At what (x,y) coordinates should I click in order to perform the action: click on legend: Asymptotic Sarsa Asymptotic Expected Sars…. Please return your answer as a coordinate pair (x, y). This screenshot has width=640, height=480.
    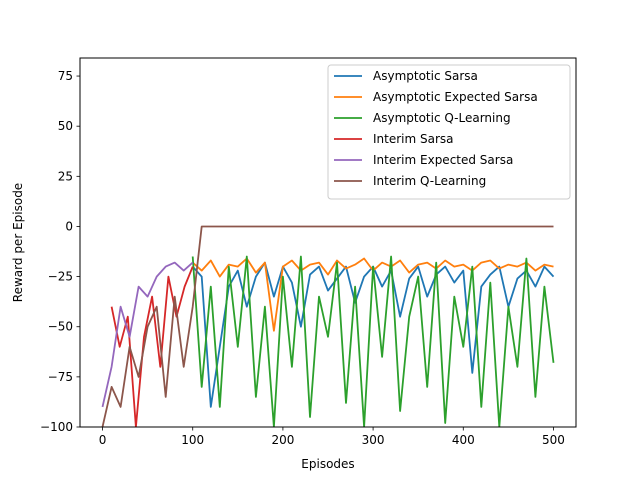
    Looking at the image, I should click on (449, 132).